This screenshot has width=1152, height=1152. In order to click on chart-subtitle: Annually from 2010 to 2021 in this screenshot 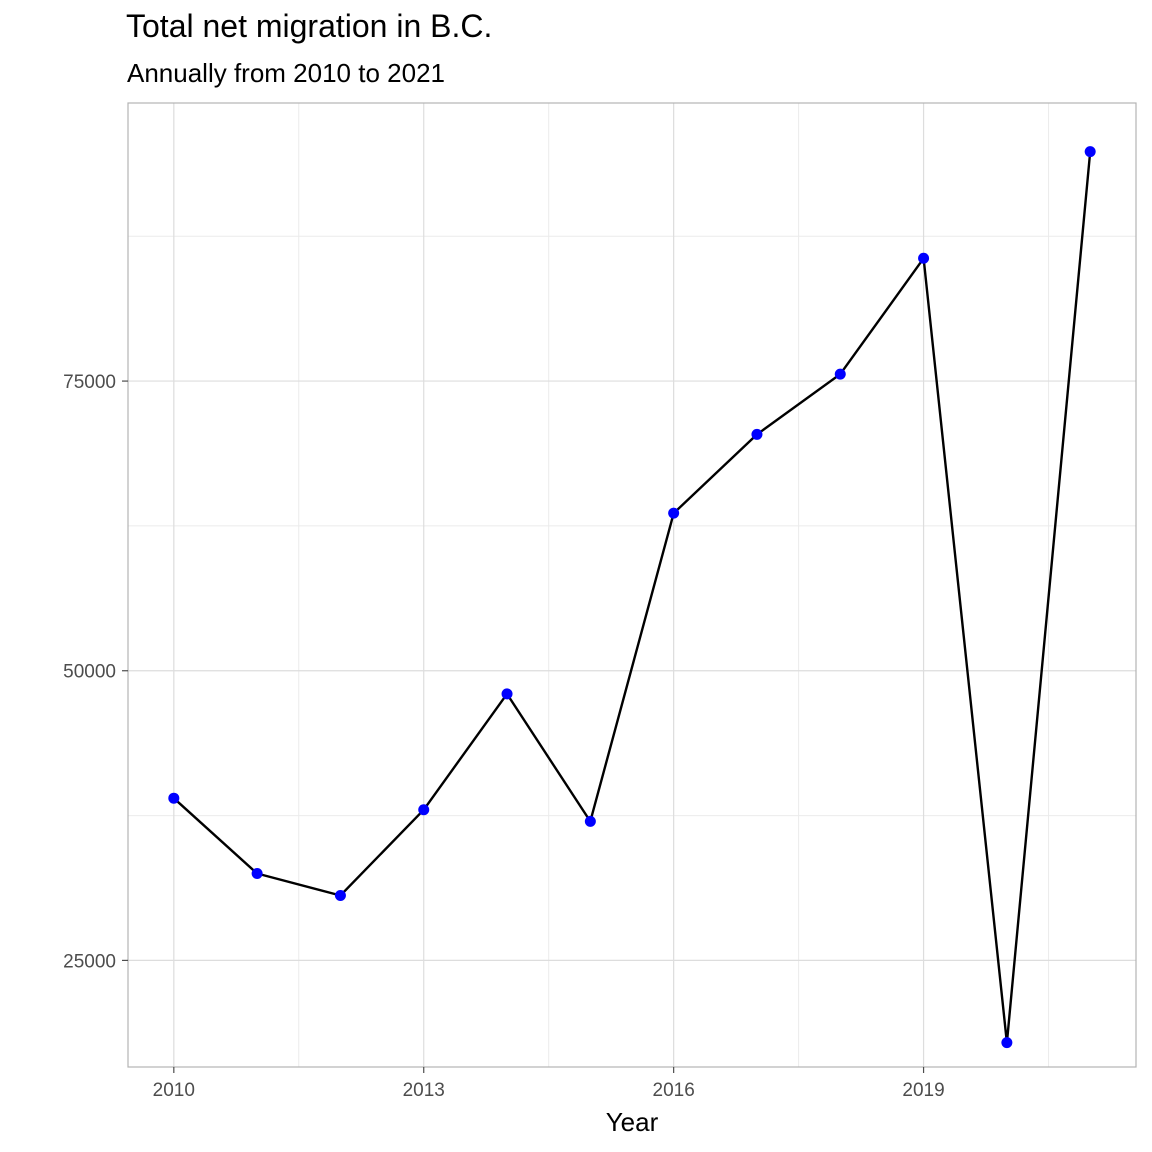, I will do `click(286, 73)`.